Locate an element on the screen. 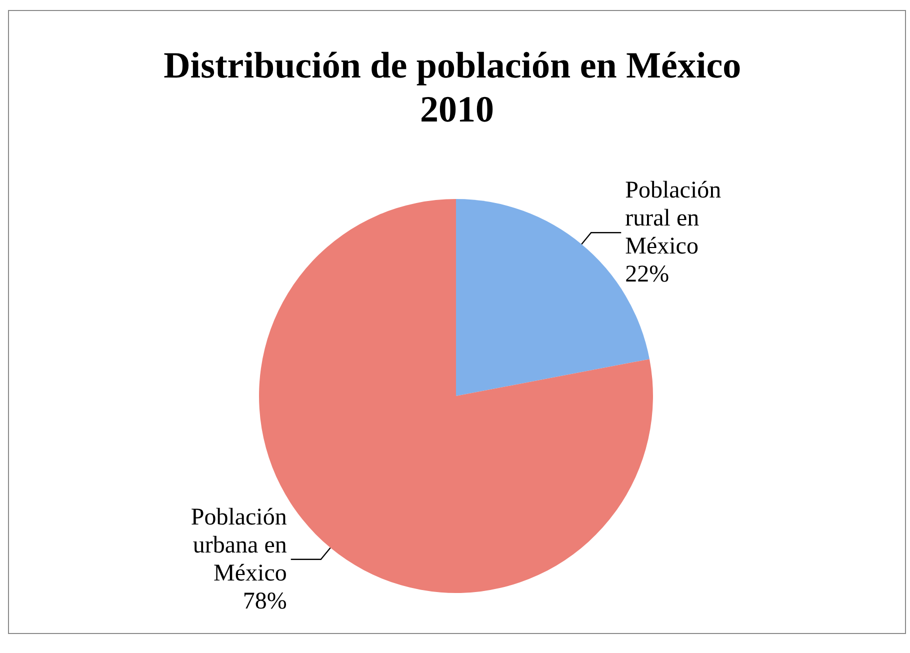 Image resolution: width=910 pixels, height=653 pixels. slice-label: Población rural en México is located at coordinates (673, 219).